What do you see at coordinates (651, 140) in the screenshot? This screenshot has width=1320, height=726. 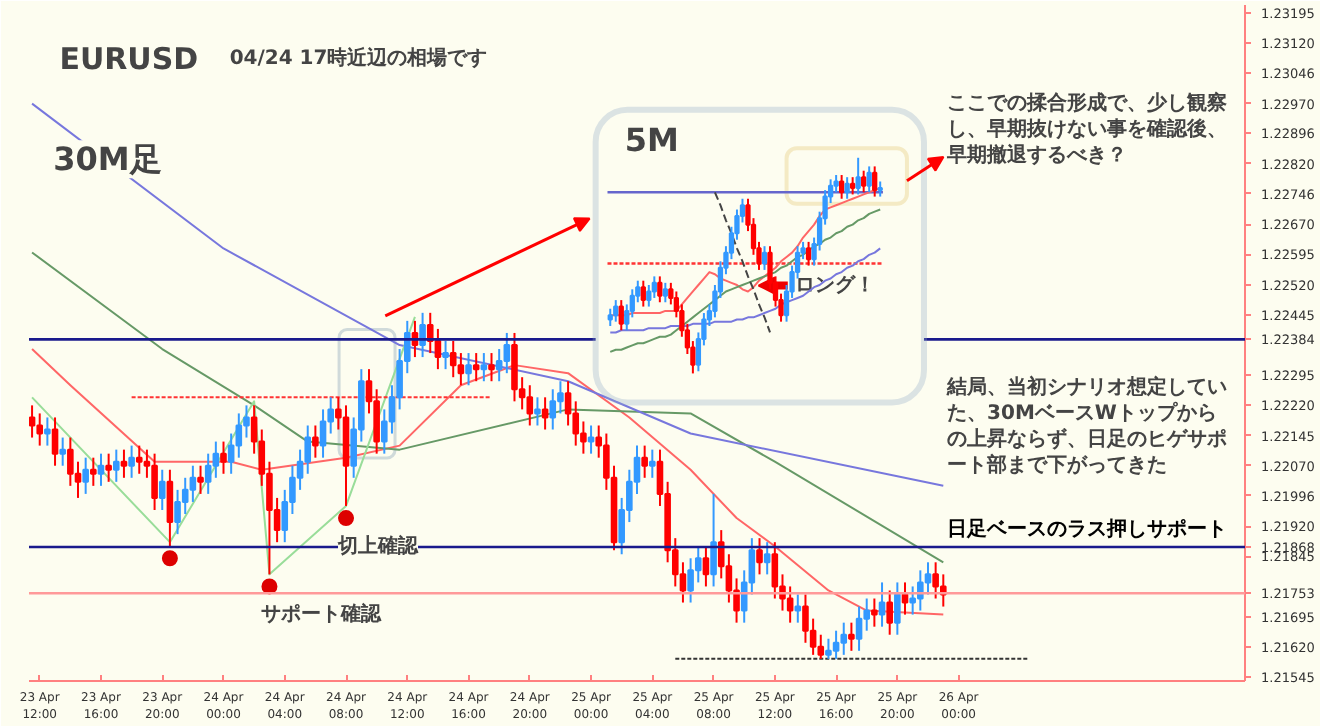 I see `chart-title: 5M` at bounding box center [651, 140].